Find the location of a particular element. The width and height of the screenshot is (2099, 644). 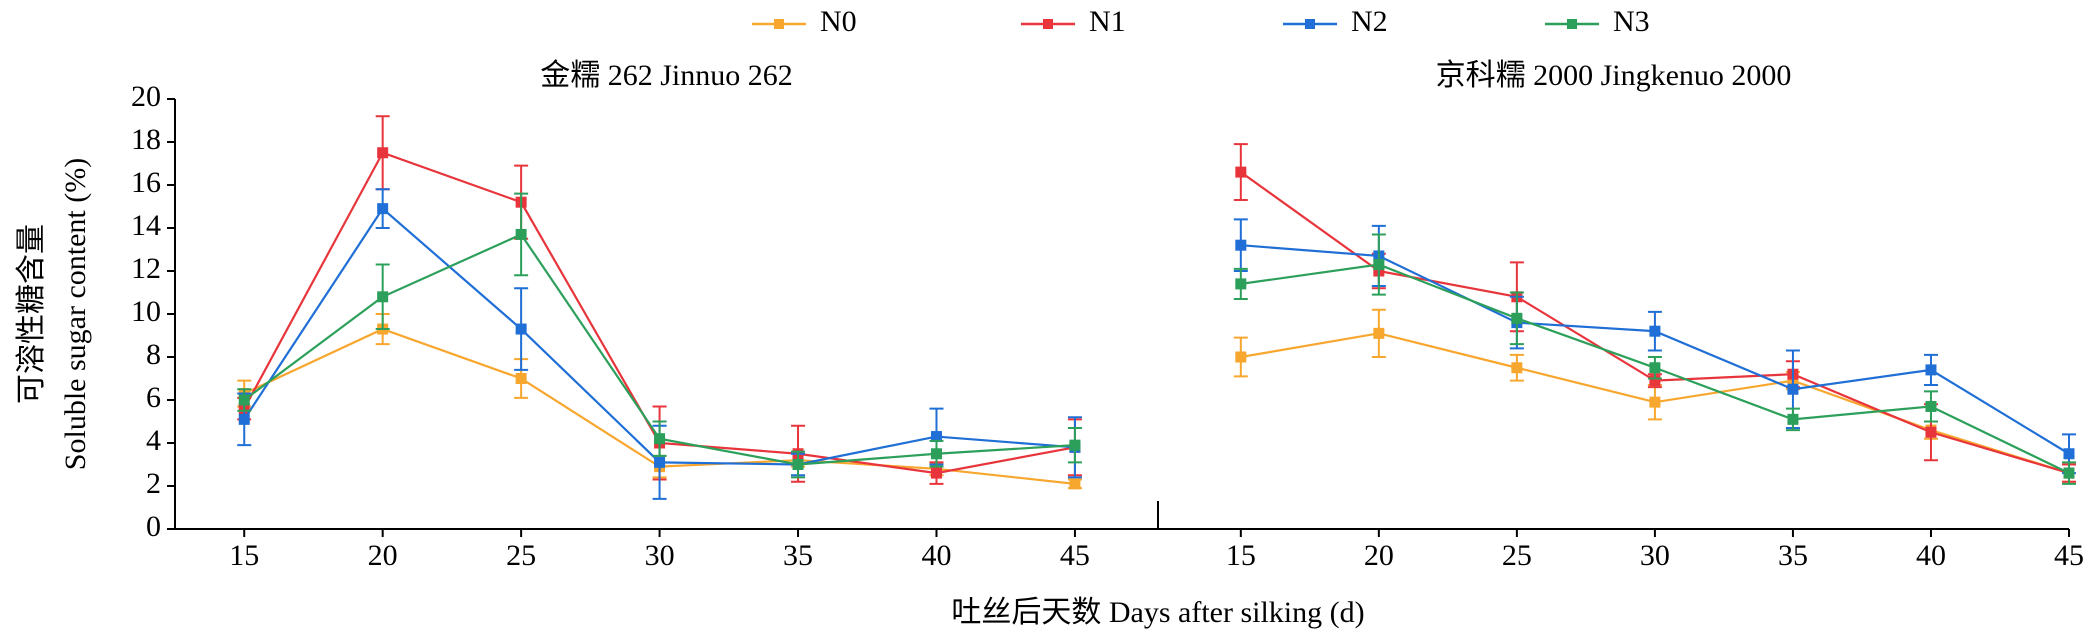

panel-title: 金糯 262 Jinnuo 262 is located at coordinates (666, 75).